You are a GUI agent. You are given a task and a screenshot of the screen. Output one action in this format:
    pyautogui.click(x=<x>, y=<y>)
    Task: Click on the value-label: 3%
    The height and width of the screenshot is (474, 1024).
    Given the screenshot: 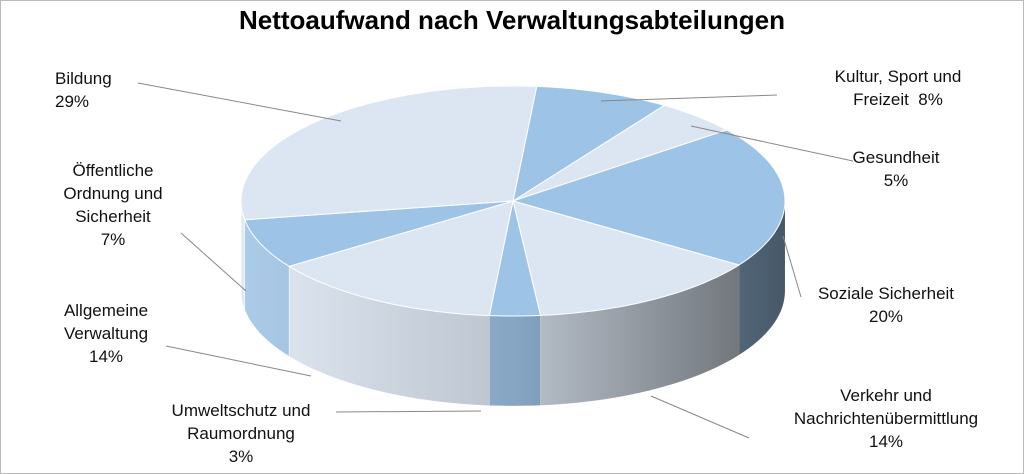 What is the action you would take?
    pyautogui.click(x=241, y=456)
    